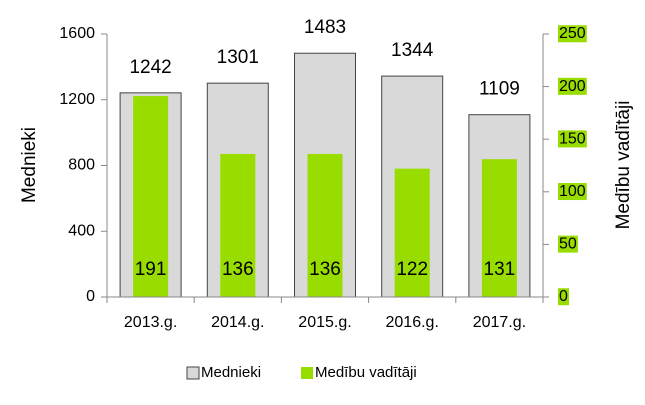 The image size is (645, 405). I want to click on data-label: 1344, so click(412, 50).